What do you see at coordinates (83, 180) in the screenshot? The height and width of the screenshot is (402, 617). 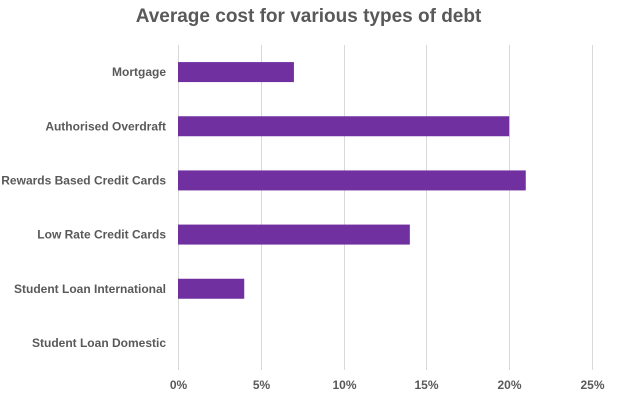 I see `category-label: Rewards Based Credit Cards` at bounding box center [83, 180].